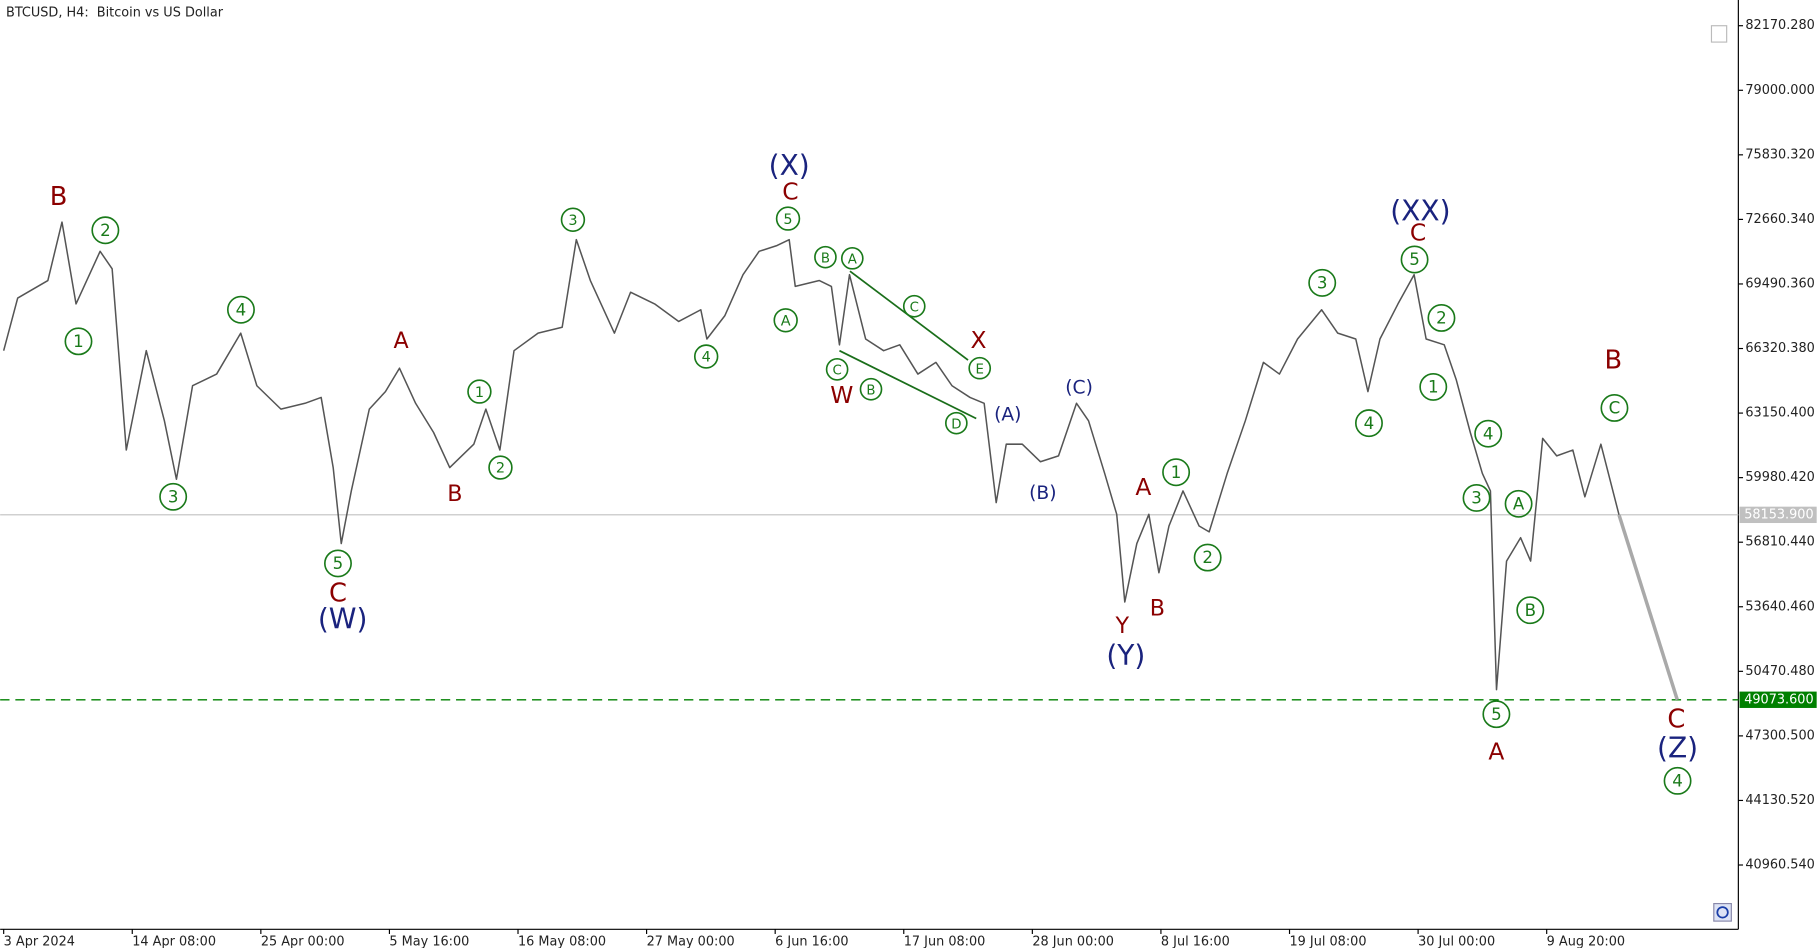 The image size is (1818, 948). I want to click on x-tick-label: 6 Jun 16:00, so click(811, 941).